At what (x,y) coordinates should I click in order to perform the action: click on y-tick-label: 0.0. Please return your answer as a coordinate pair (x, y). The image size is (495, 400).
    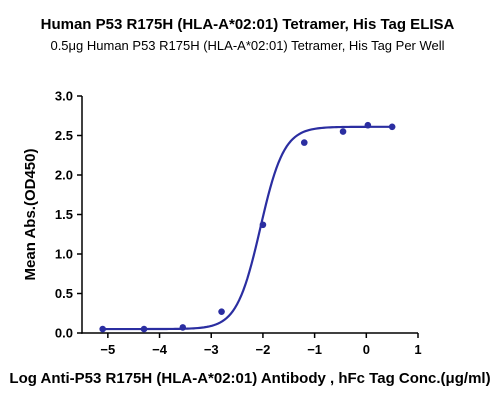
    Looking at the image, I should click on (64, 333).